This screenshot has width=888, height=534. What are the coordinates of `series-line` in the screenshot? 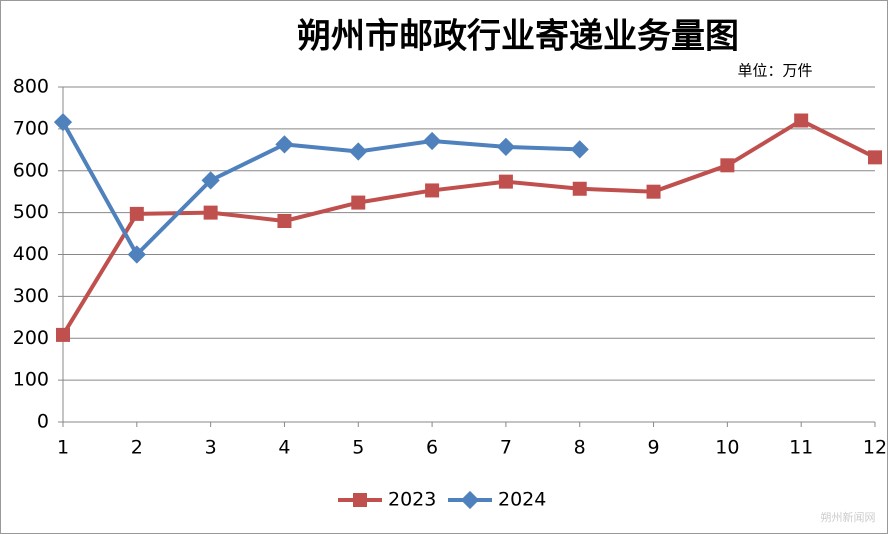 It's located at (320, 189).